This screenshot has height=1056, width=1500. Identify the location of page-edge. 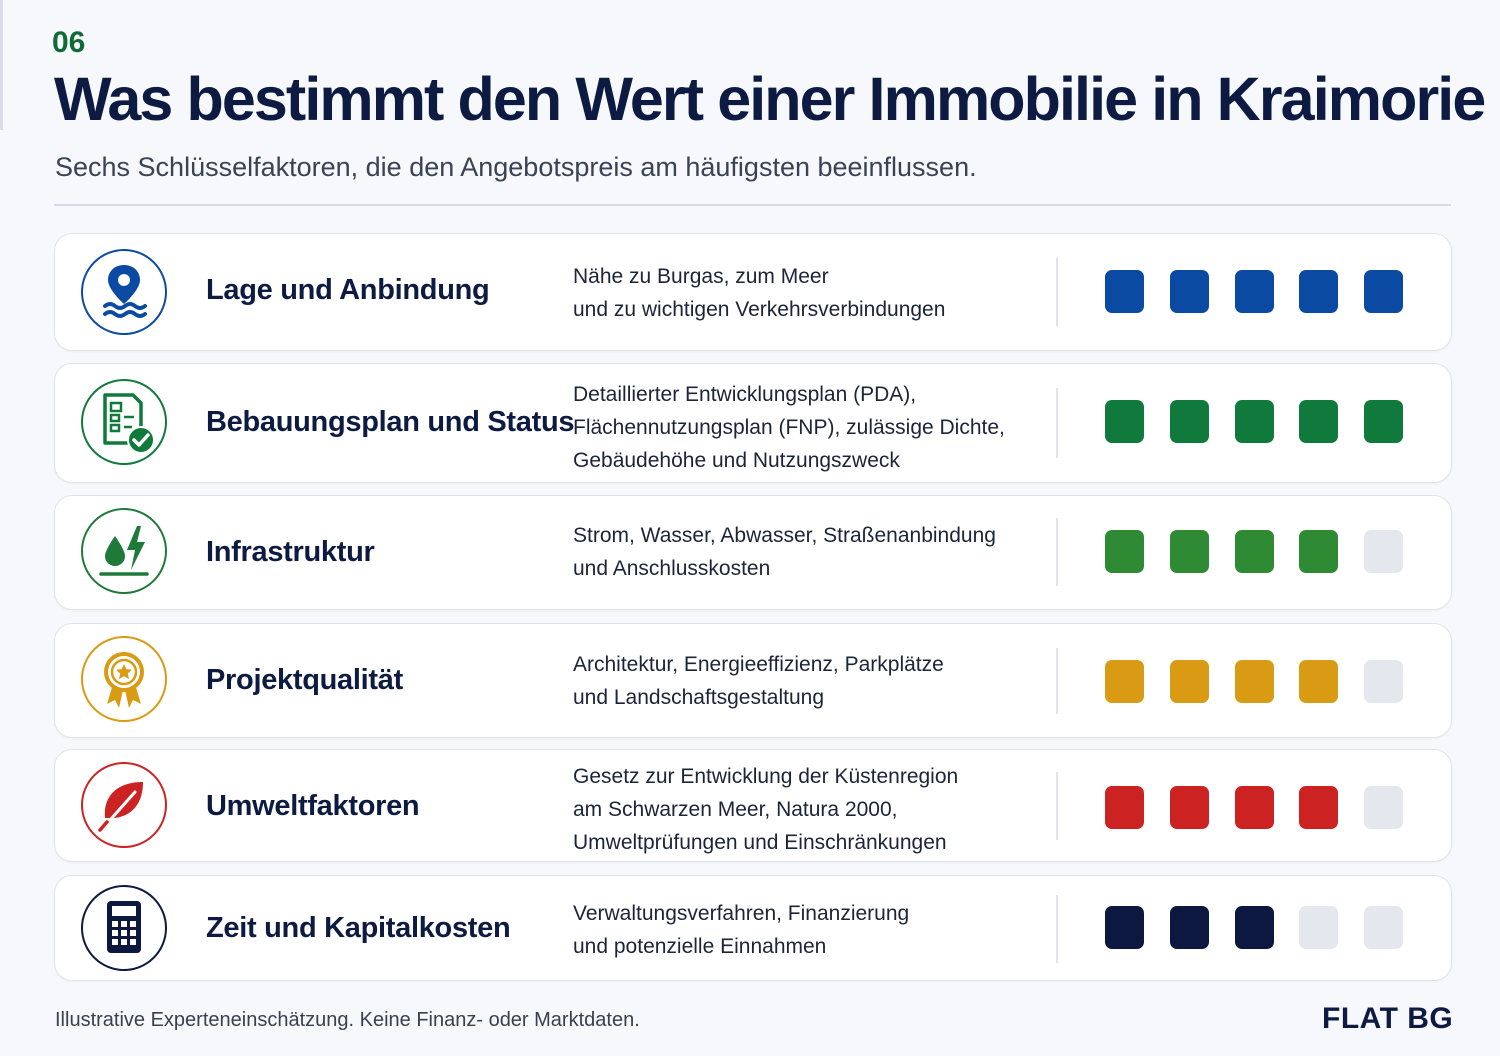
(1, 65).